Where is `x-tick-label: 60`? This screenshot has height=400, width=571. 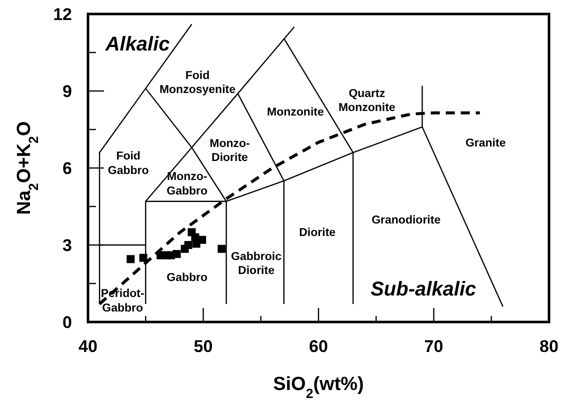
x-tick-label: 60 is located at coordinates (318, 346).